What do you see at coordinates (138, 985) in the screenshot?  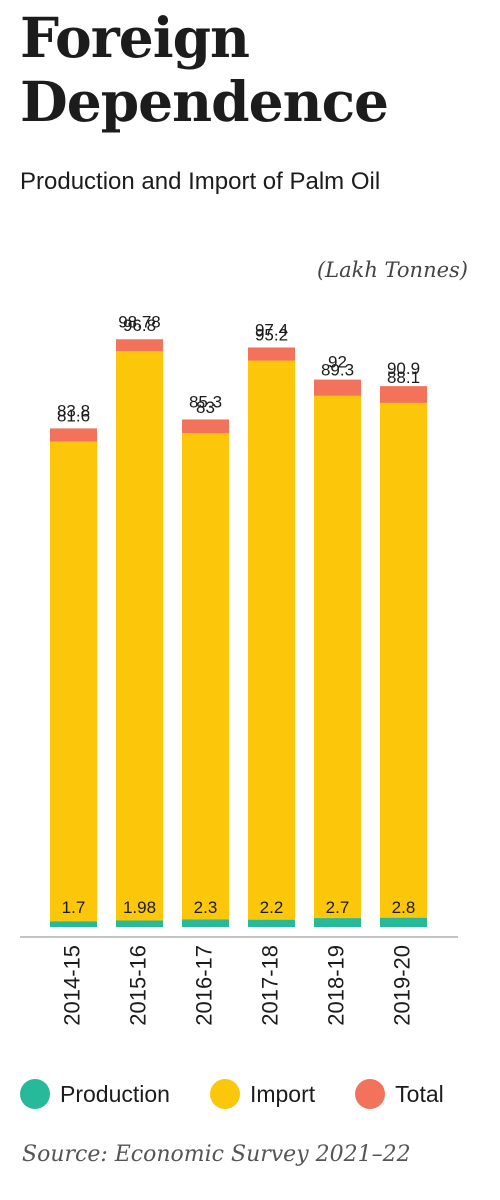 I see `tick-label-2015-16: 2015-16` at bounding box center [138, 985].